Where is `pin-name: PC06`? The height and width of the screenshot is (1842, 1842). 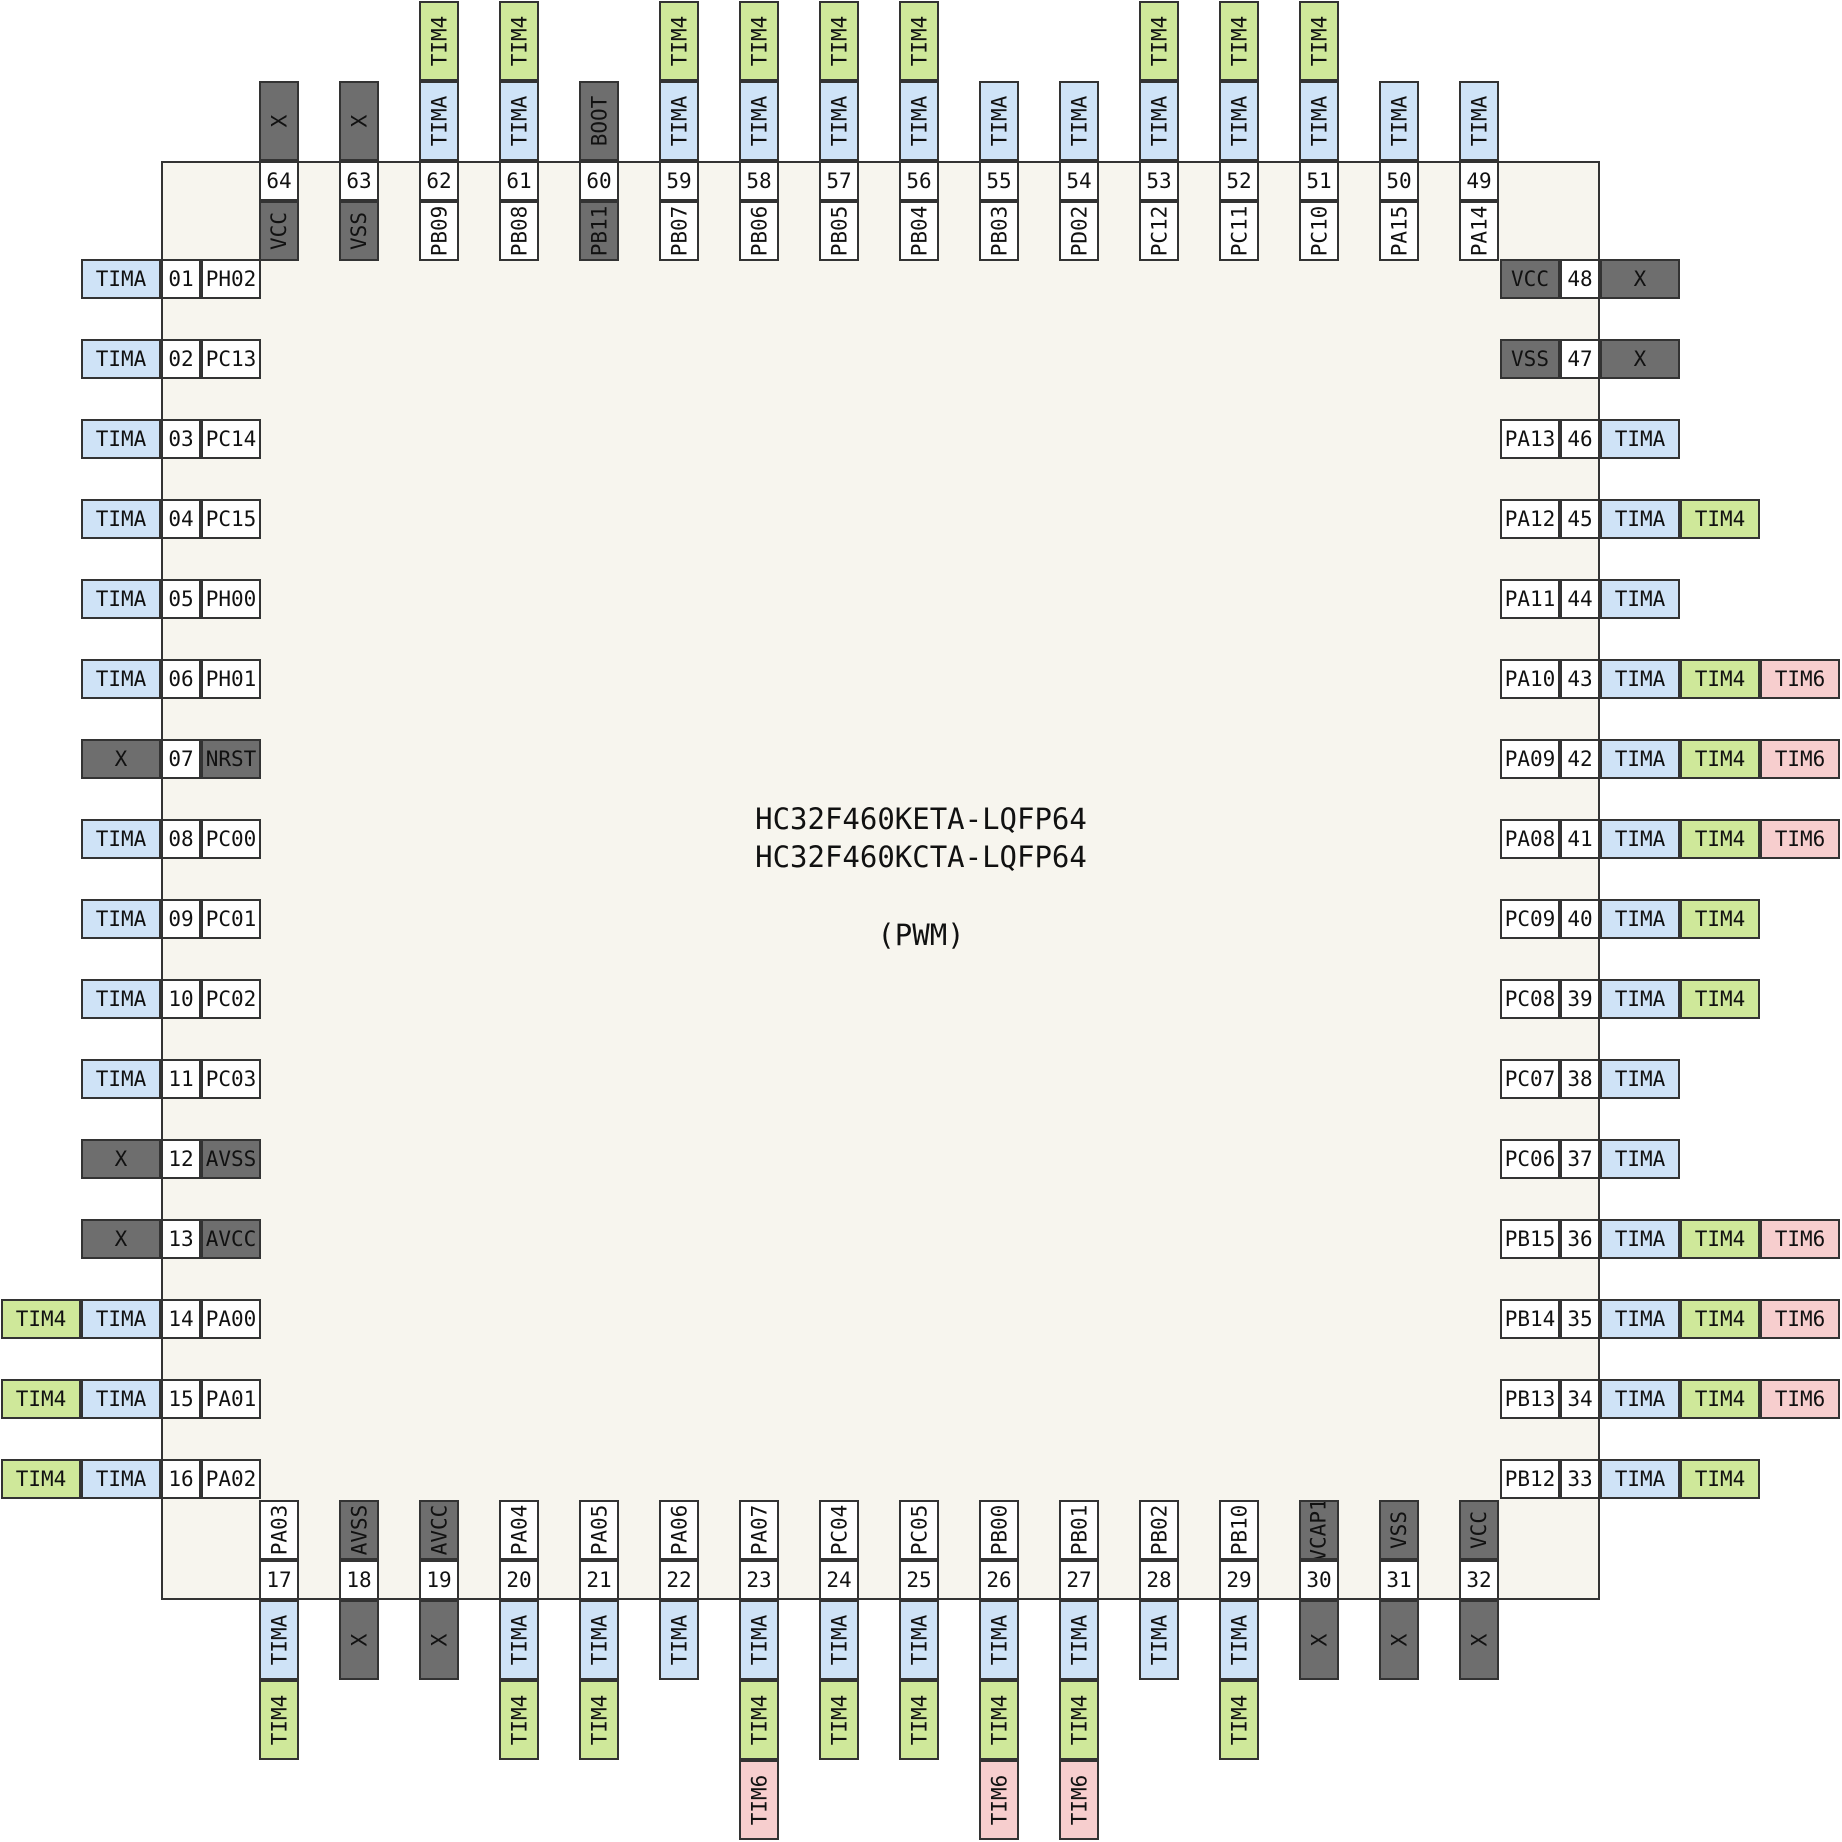 pin-name: PC06 is located at coordinates (1530, 1159).